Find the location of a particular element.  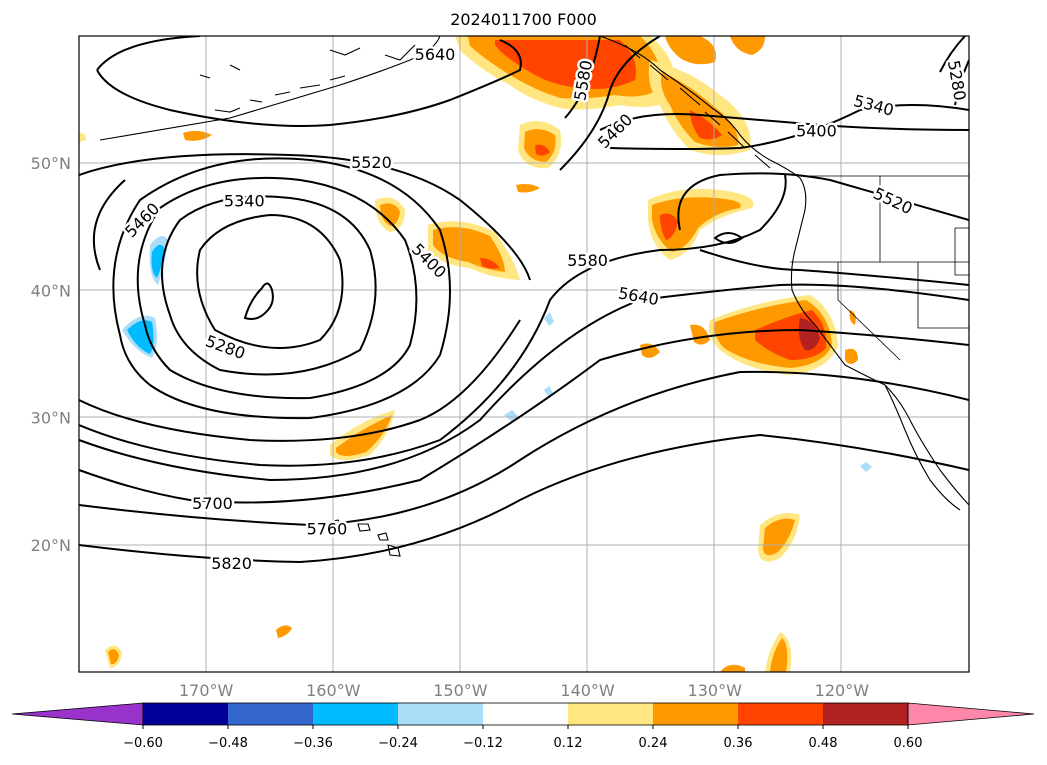

lon-tick-label: 120°W is located at coordinates (842, 690).